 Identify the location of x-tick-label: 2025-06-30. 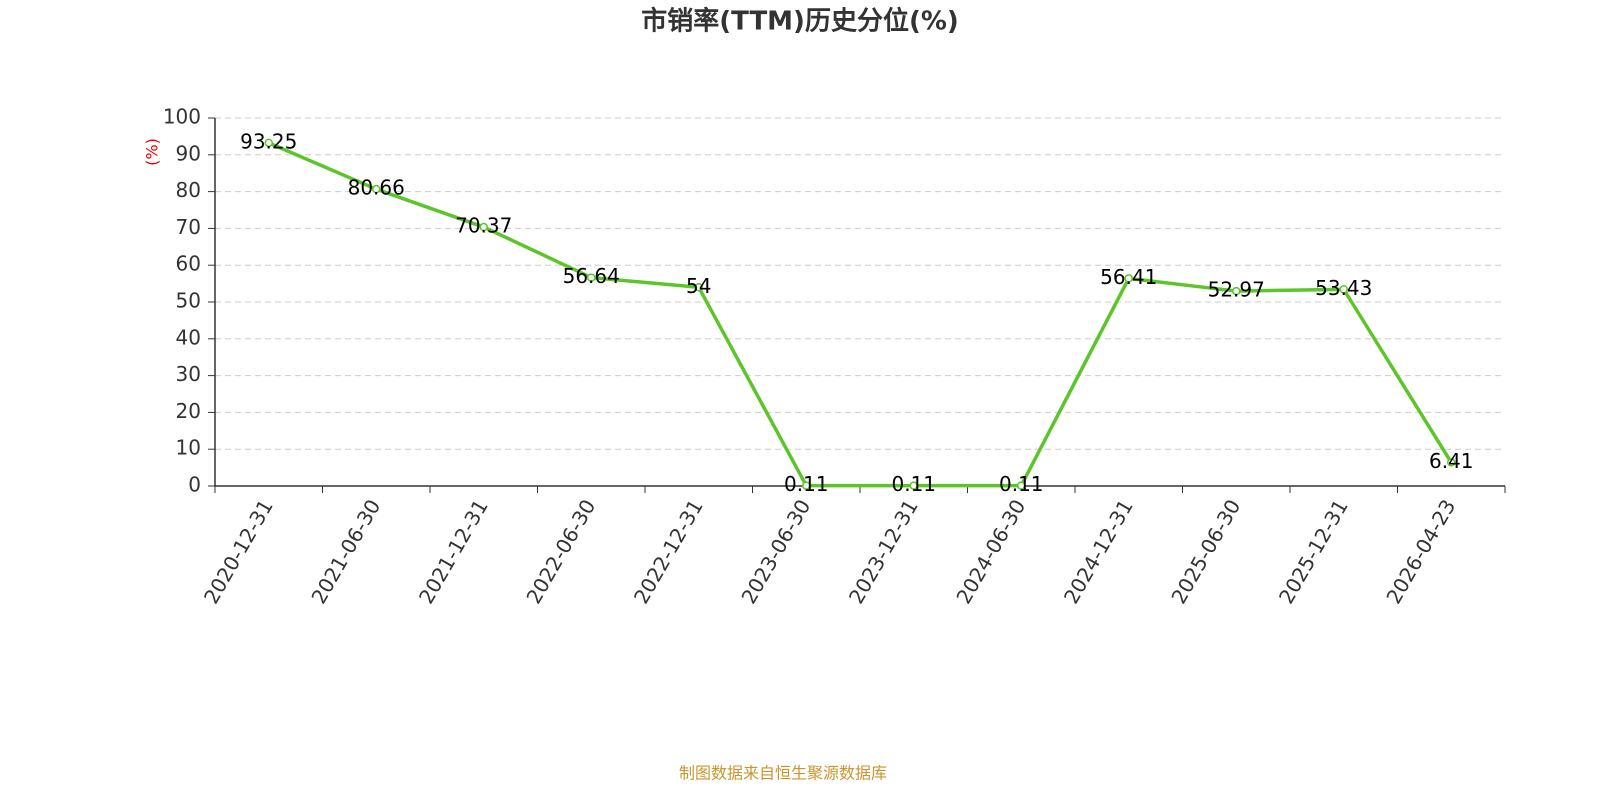
(1205, 551).